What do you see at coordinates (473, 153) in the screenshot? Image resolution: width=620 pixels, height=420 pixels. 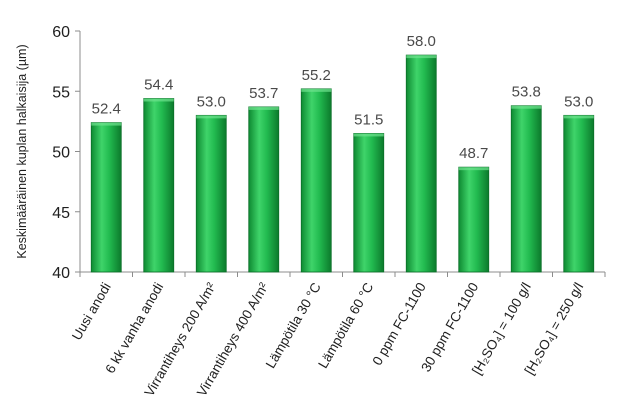 I see `data-label: 48.7` at bounding box center [473, 153].